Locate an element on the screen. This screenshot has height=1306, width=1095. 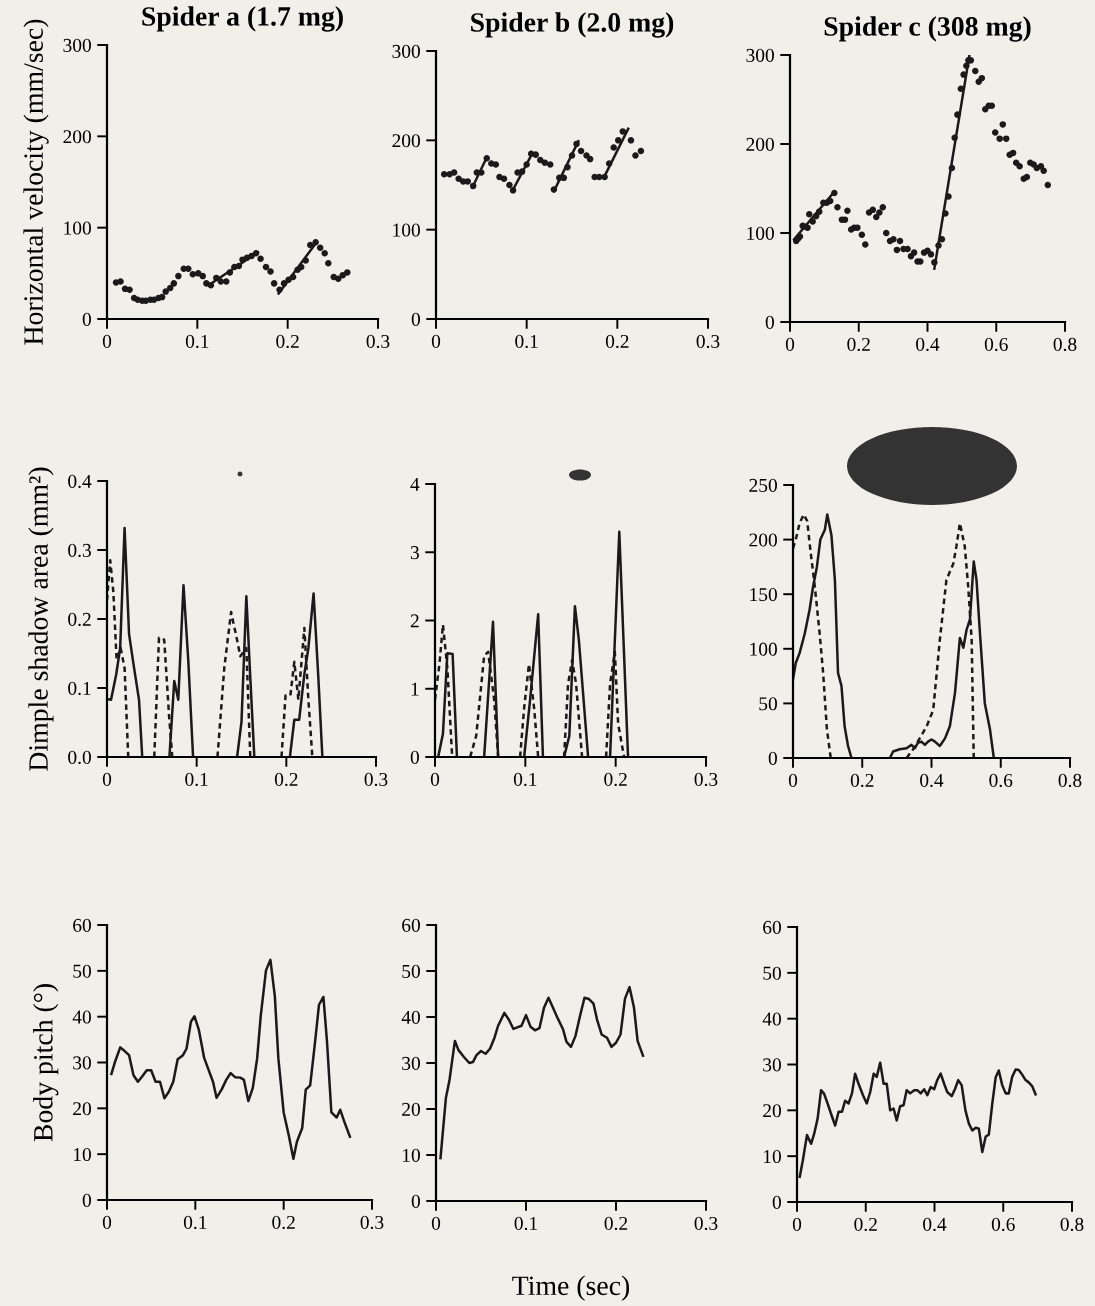
chart-title: Spider c (308 mg) is located at coordinates (927, 29).